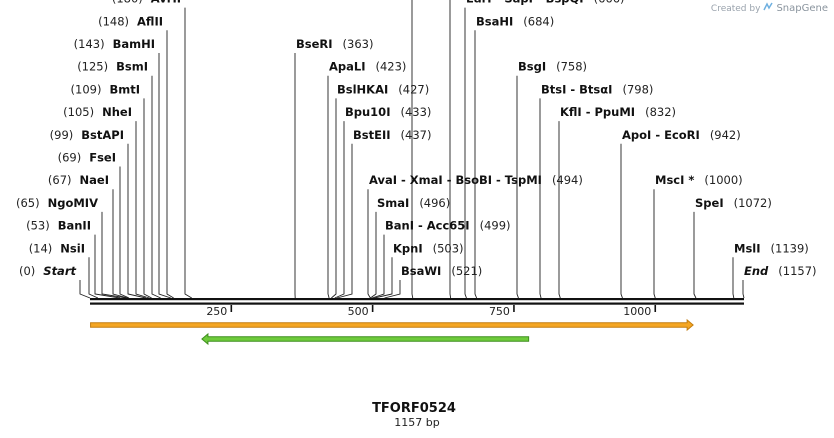  Describe the element at coordinates (112, 67) in the screenshot. I see `enzyme-label-bsmi: (125) BsmI` at that location.